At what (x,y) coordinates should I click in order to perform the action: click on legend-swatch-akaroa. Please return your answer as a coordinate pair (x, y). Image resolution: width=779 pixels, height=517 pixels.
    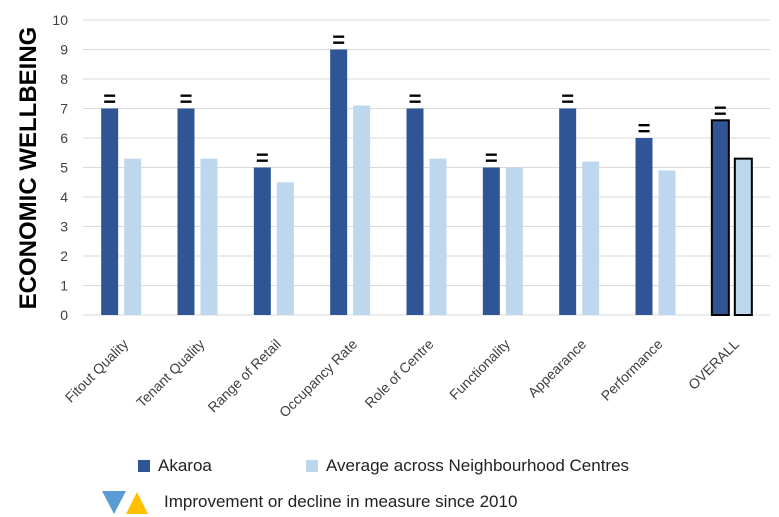
    Looking at the image, I should click on (144, 466).